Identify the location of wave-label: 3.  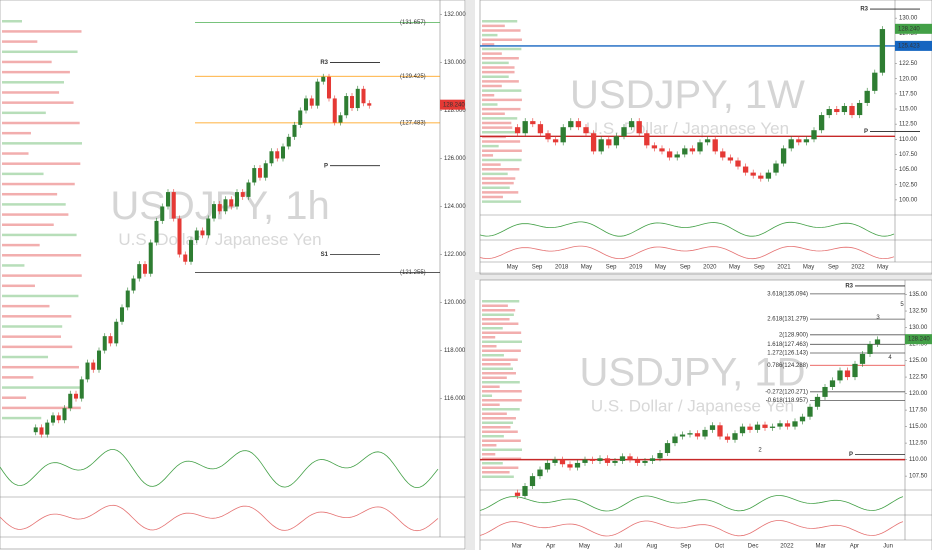
(878, 318).